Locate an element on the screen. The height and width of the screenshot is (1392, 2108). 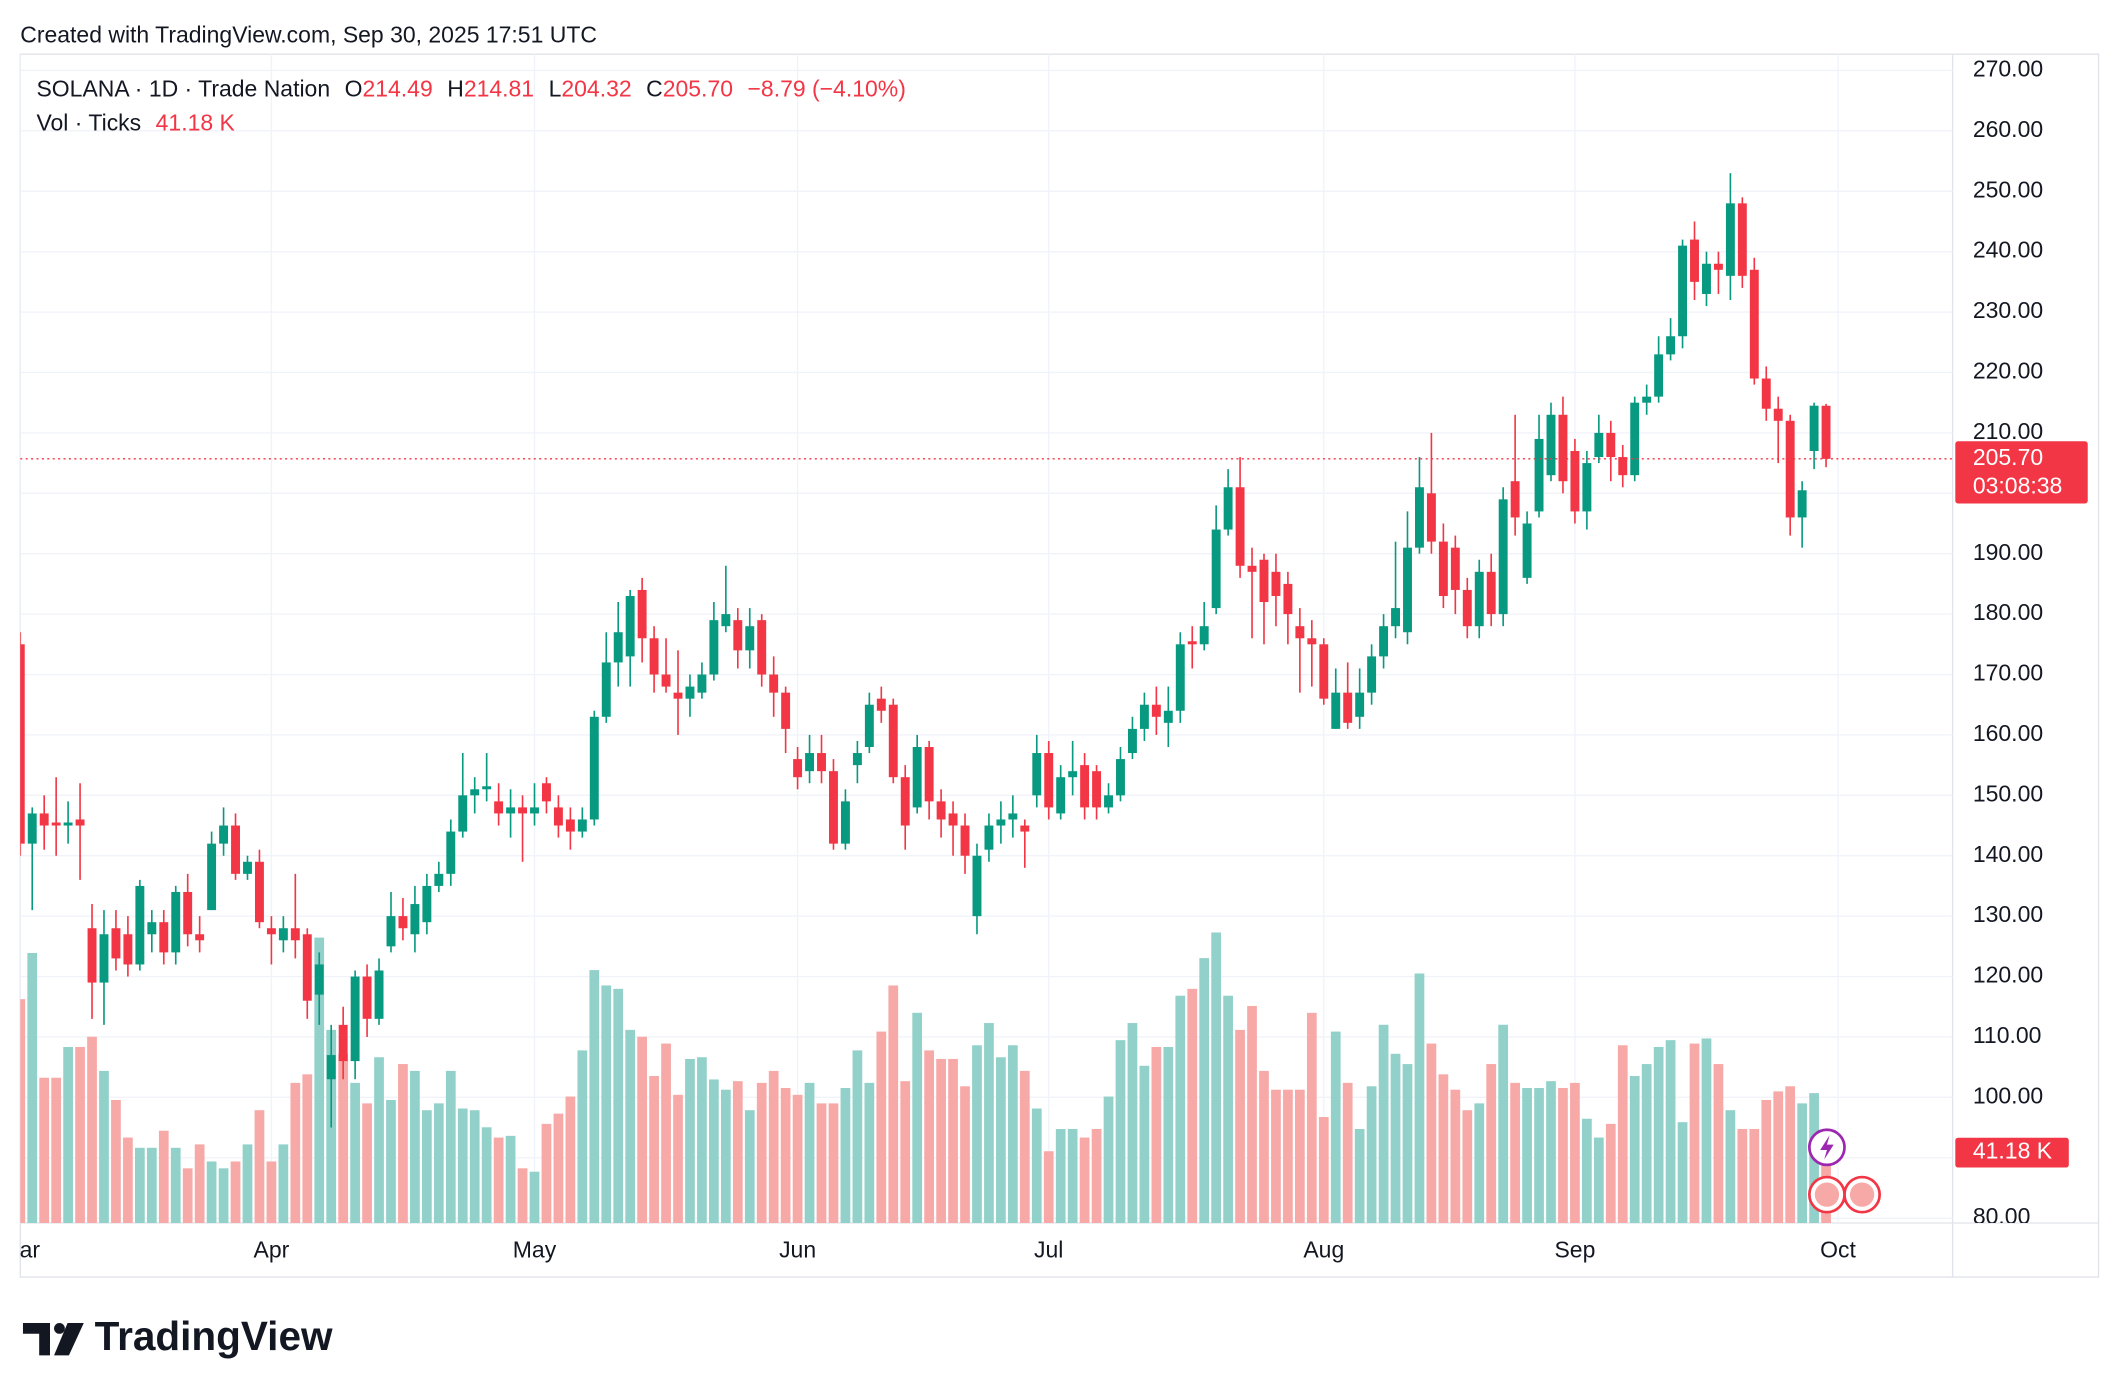
volume-badge is located at coordinates (2012, 1152).